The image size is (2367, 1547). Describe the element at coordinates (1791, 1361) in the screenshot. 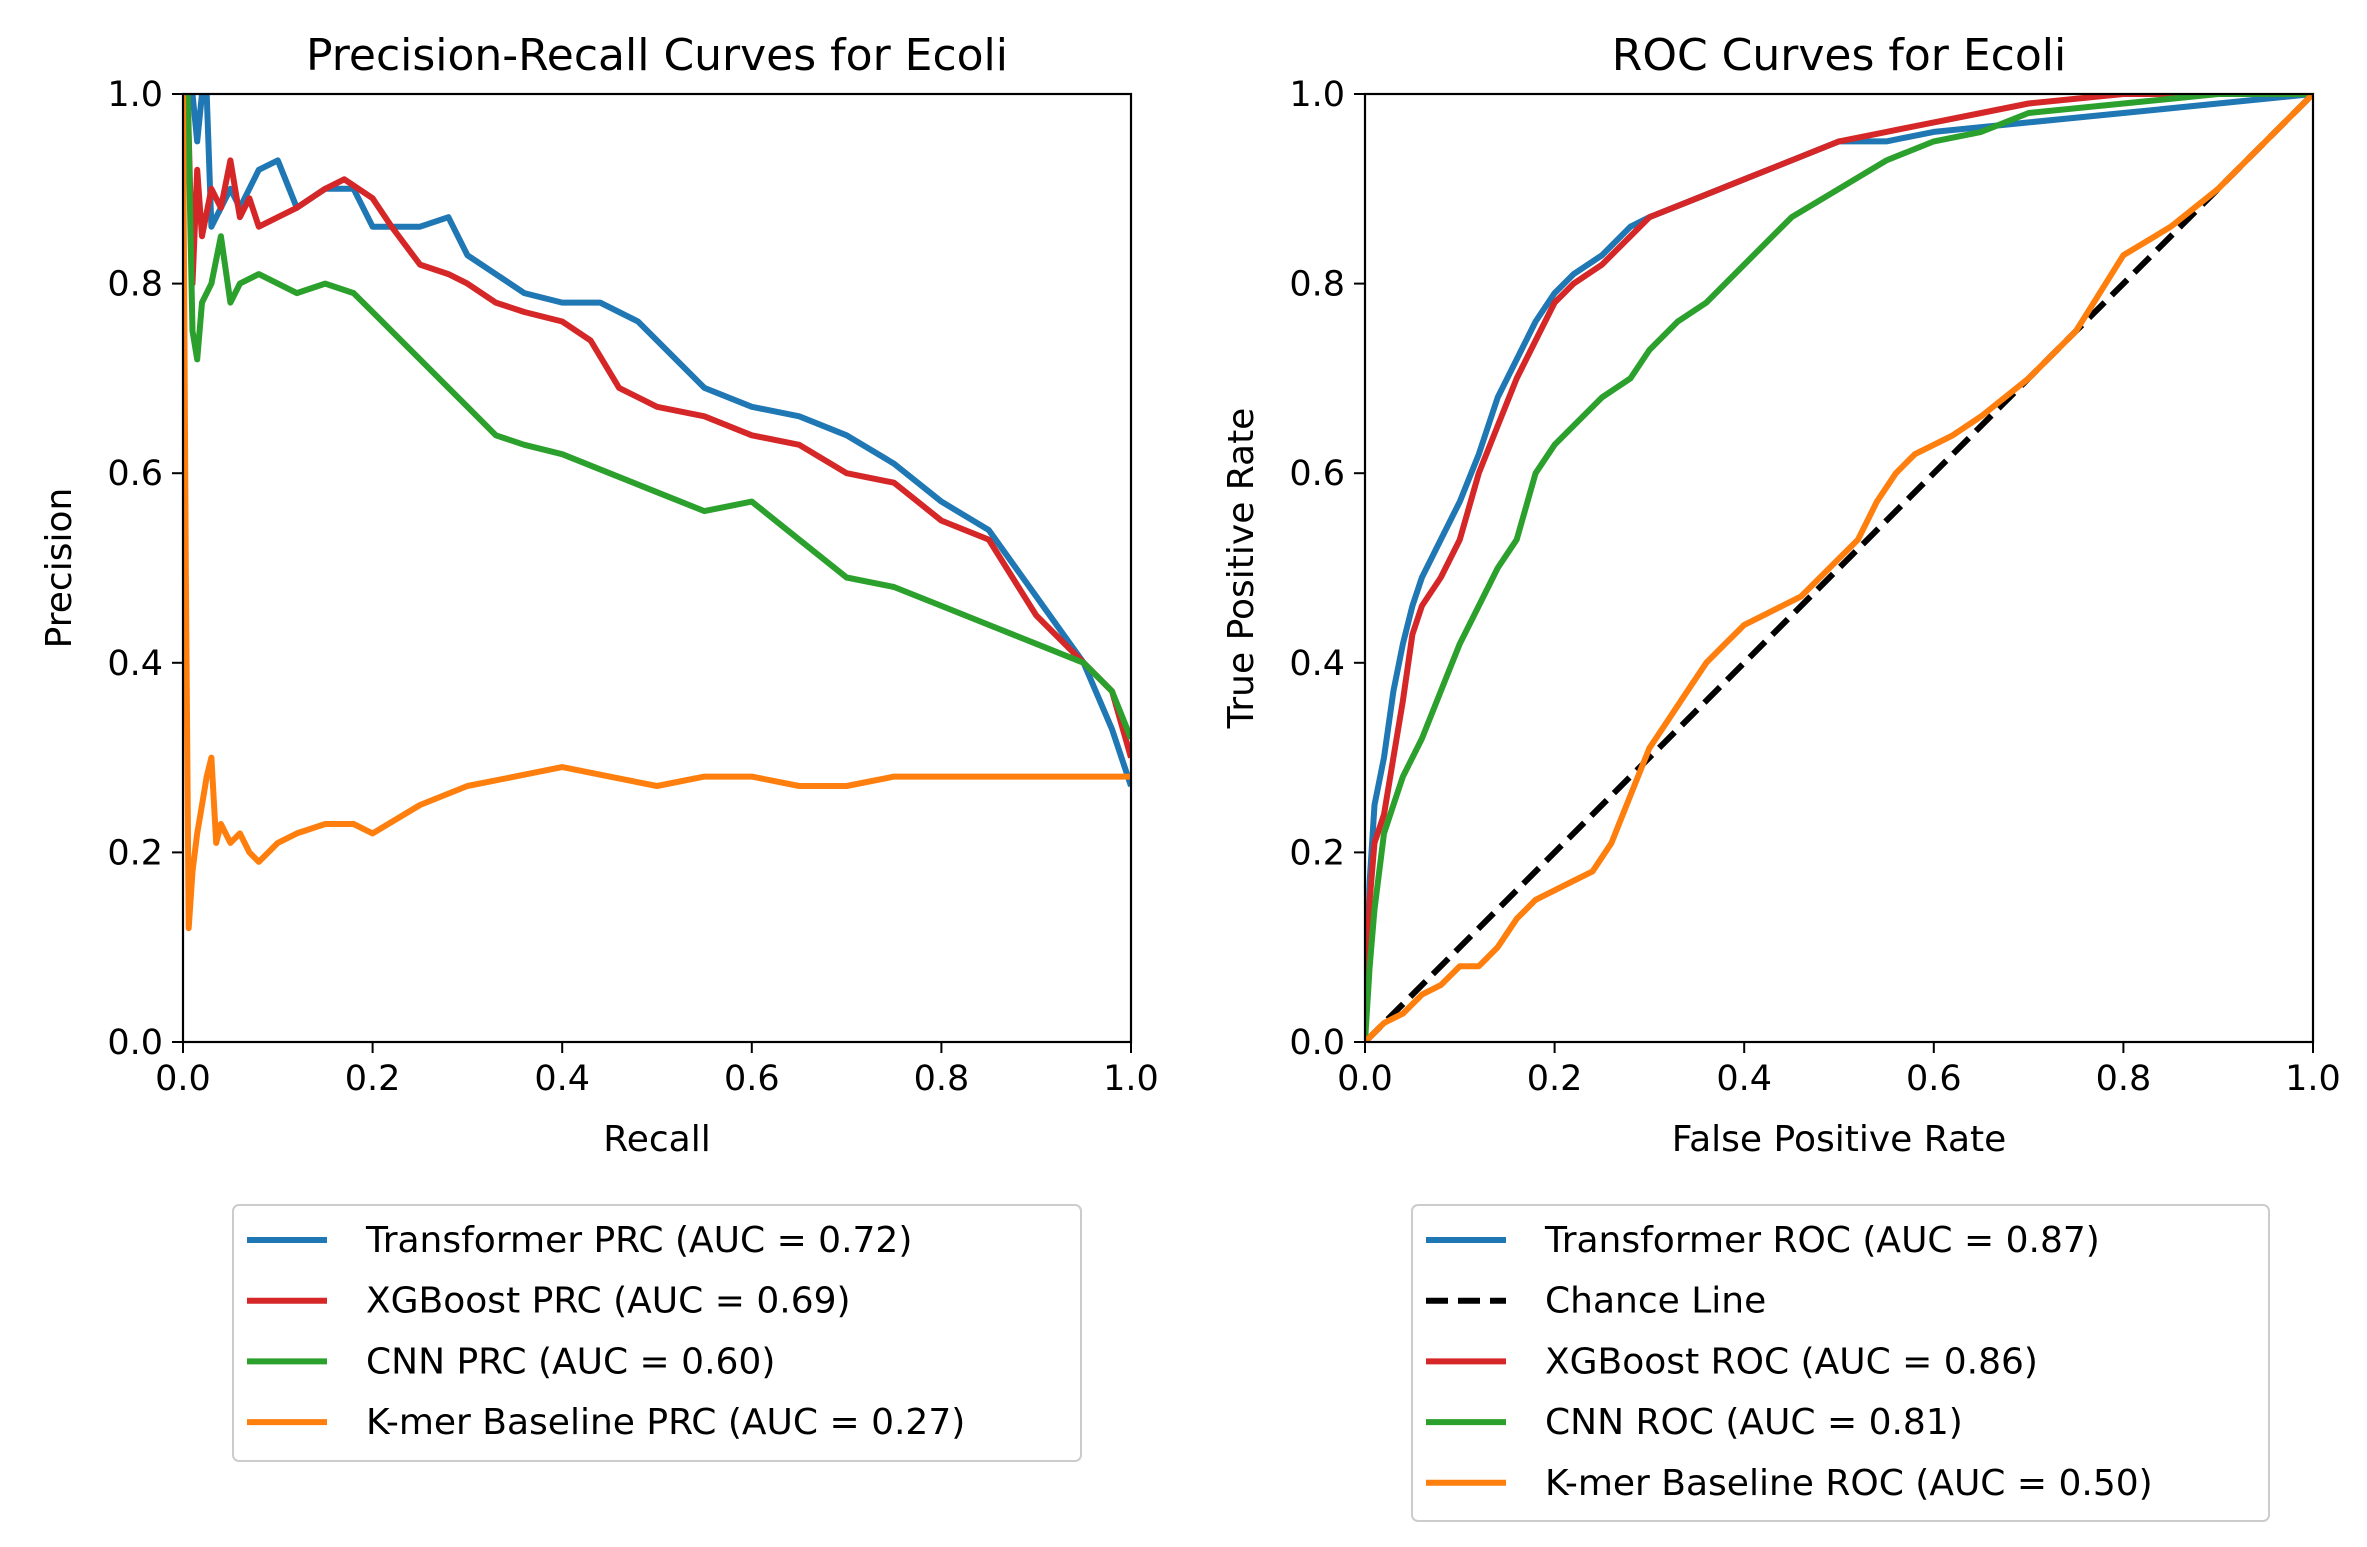

I see `roc-legend-label-2: XGBoost ROC (AUC = 0.86)` at that location.